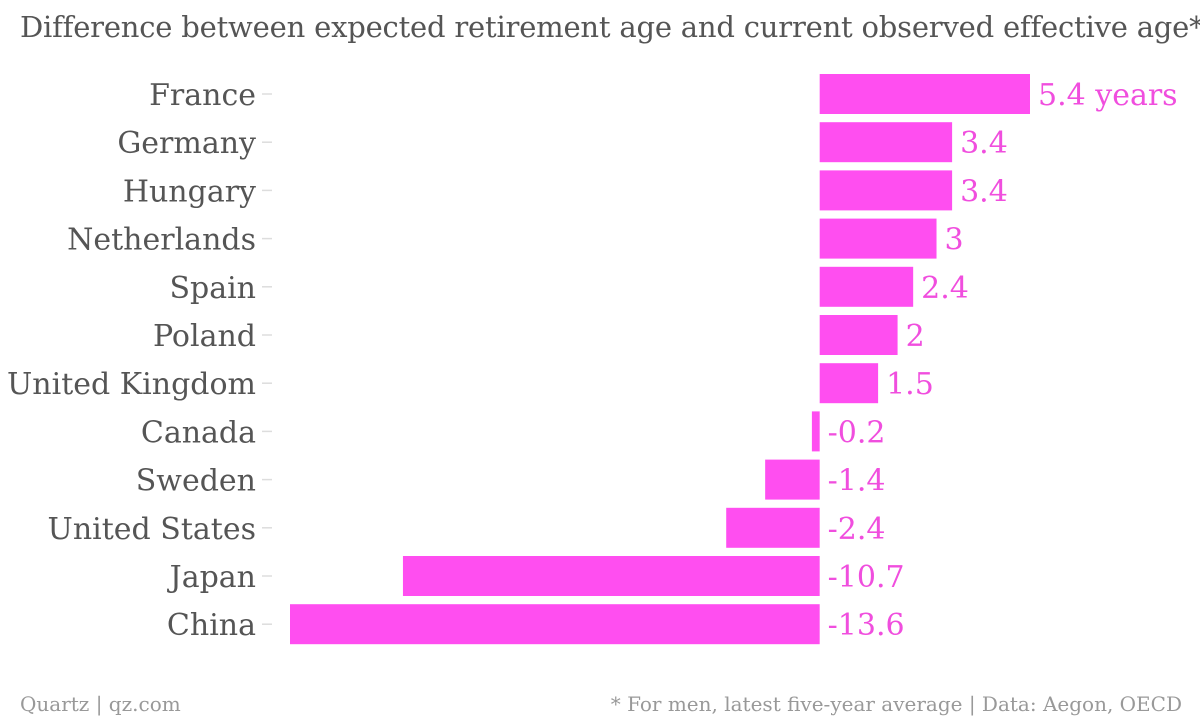 The image size is (1200, 724). I want to click on value-label: 1.5, so click(910, 384).